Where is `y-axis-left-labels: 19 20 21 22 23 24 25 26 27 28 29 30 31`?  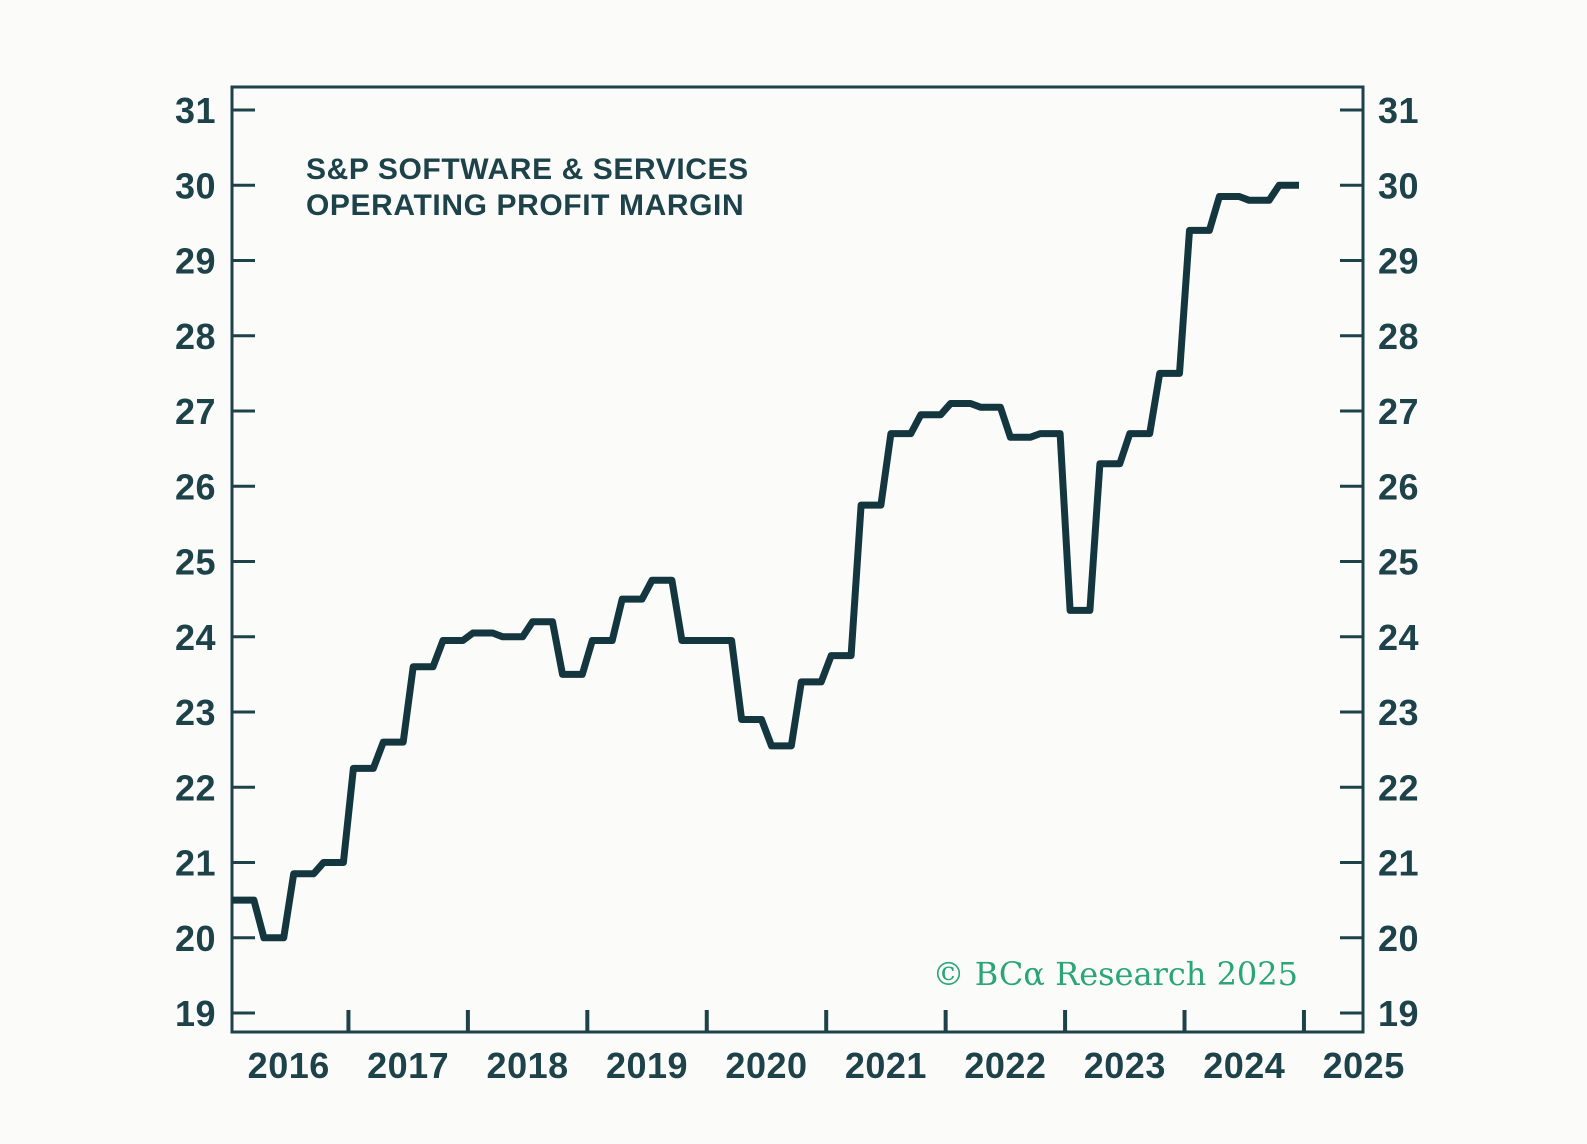 y-axis-left-labels: 19 20 21 22 23 24 25 26 27 28 29 30 31 is located at coordinates (195, 562).